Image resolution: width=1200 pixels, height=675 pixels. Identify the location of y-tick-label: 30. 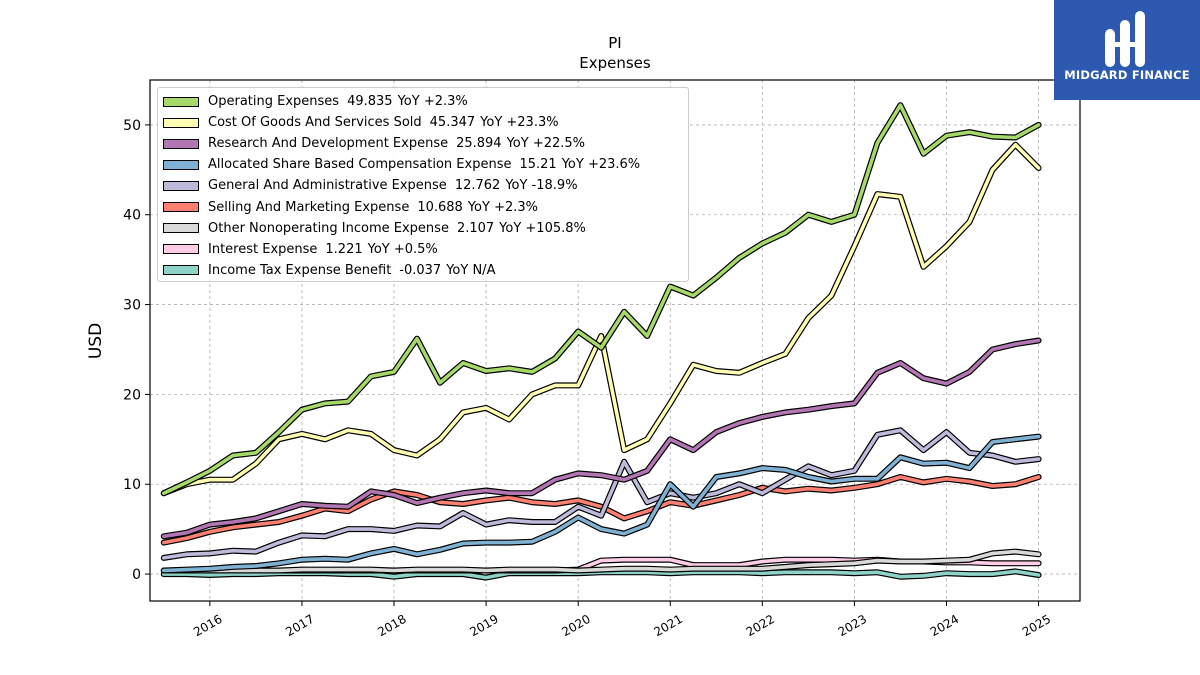
(132, 306).